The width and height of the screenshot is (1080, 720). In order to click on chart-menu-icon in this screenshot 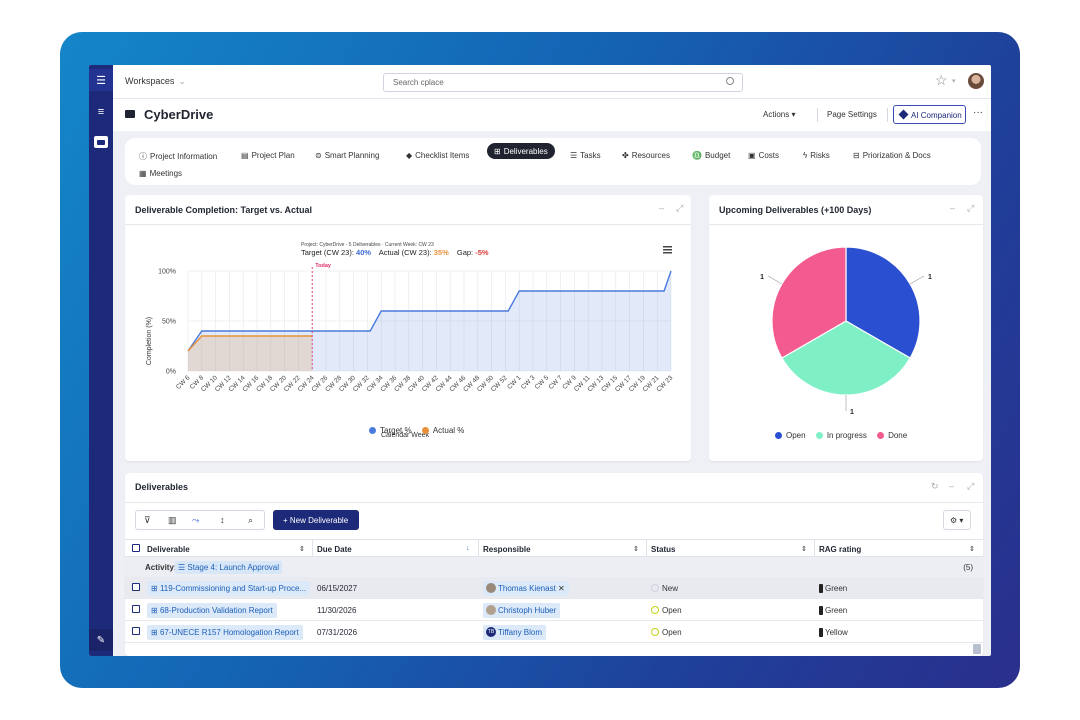, I will do `click(667, 250)`.